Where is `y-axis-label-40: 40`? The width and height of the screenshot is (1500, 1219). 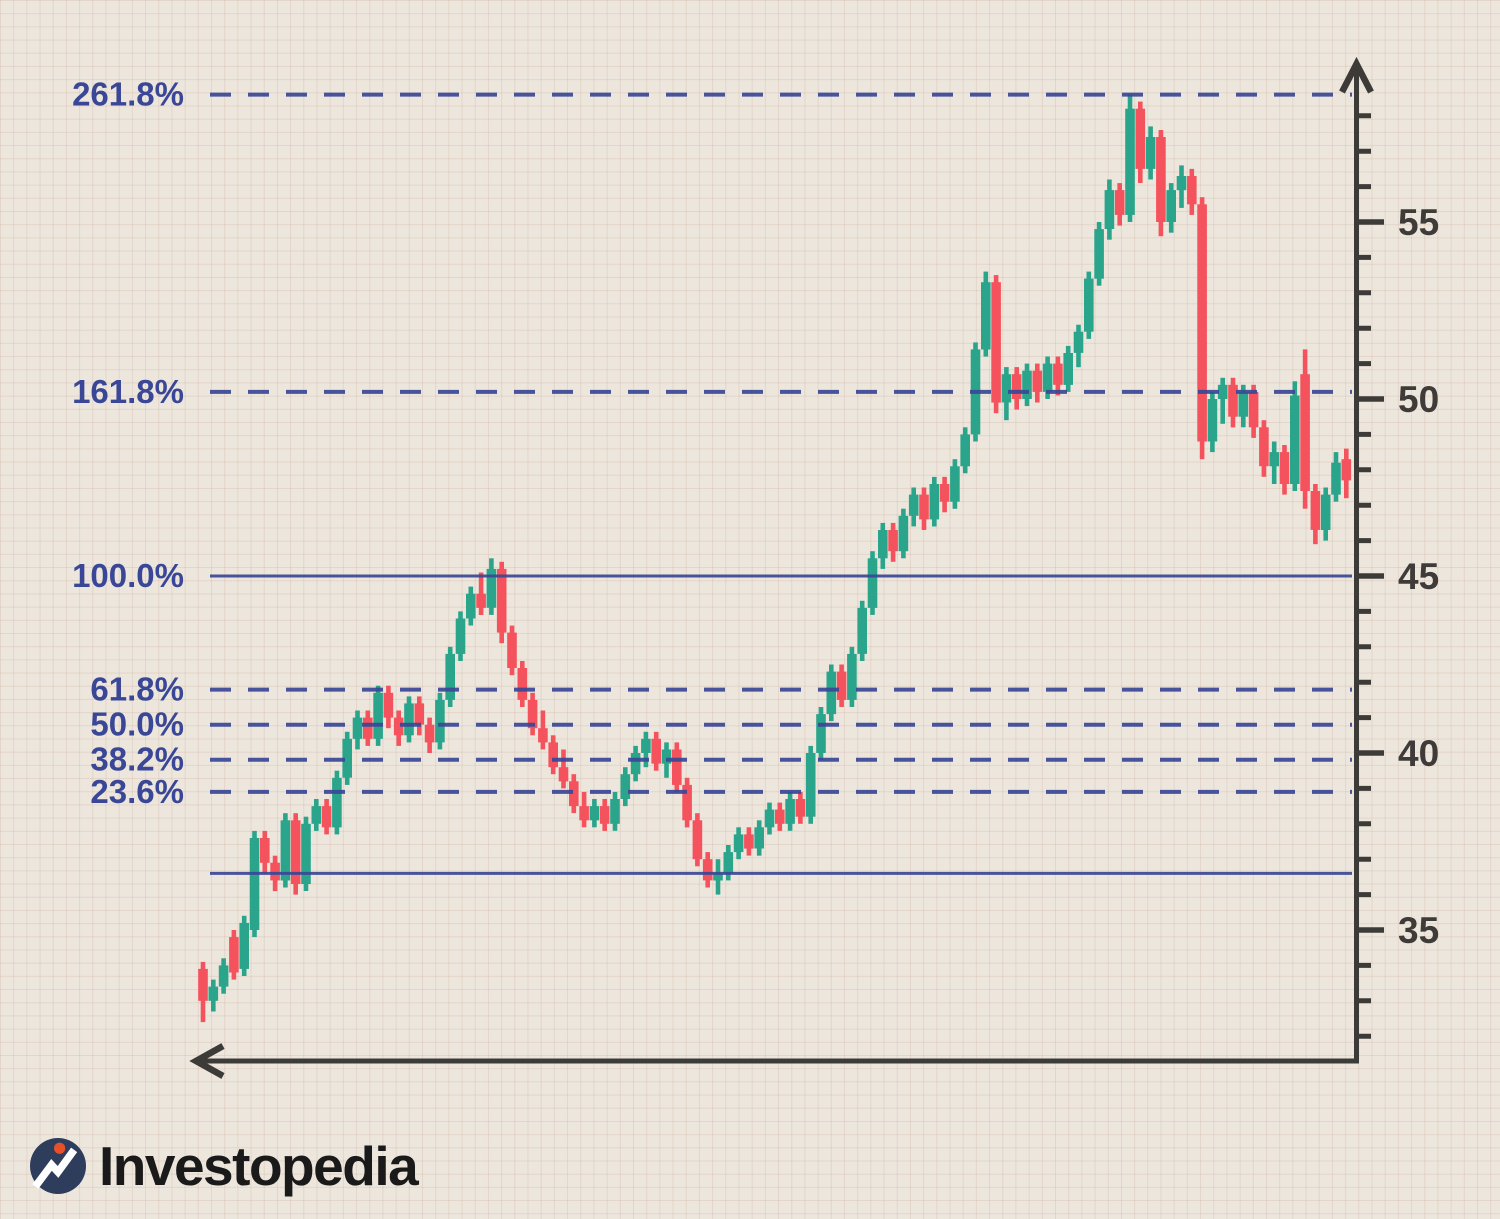
y-axis-label-40: 40 is located at coordinates (1418, 753).